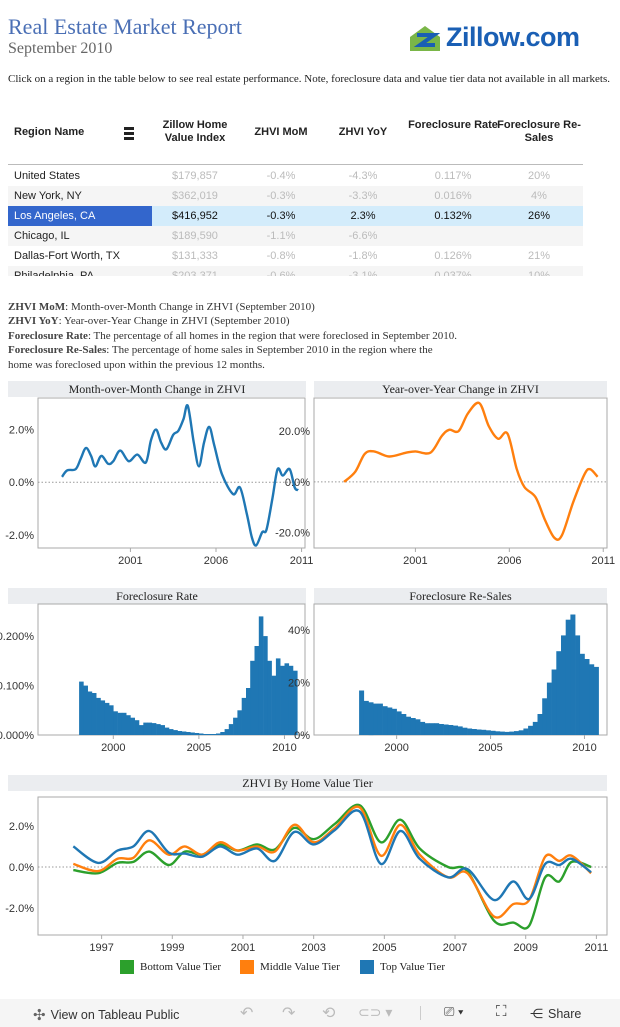 The image size is (620, 1027). Describe the element at coordinates (295, 236) in the screenshot. I see `table-row: Chicago, IL $189,590 -1.1% -6.6%` at that location.